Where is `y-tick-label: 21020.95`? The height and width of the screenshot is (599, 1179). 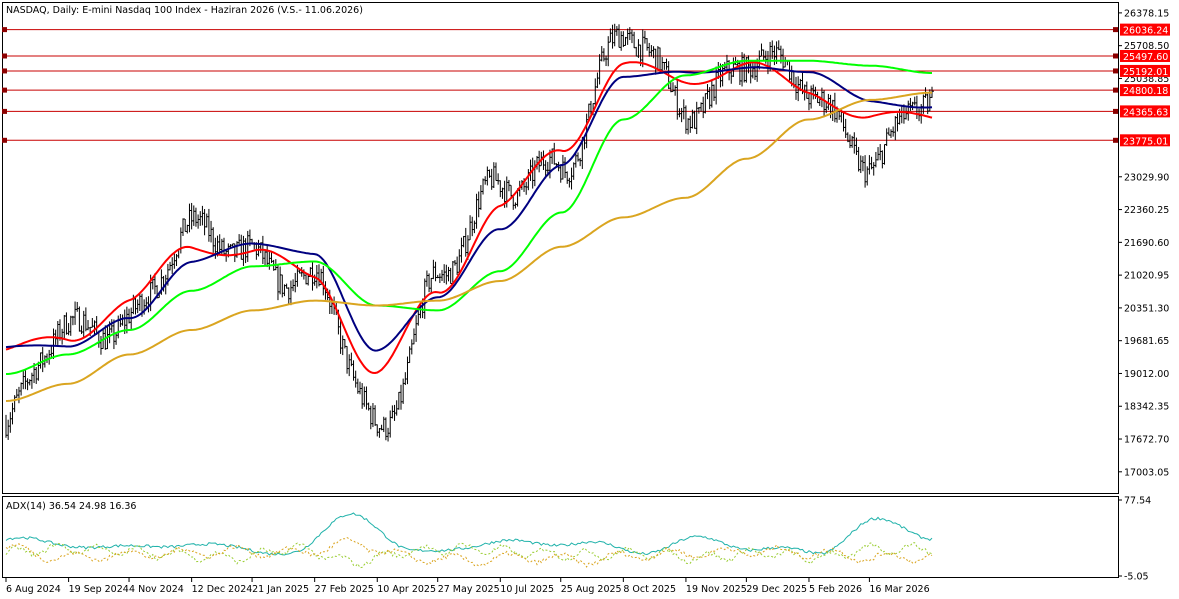 y-tick-label: 21020.95 is located at coordinates (1146, 276).